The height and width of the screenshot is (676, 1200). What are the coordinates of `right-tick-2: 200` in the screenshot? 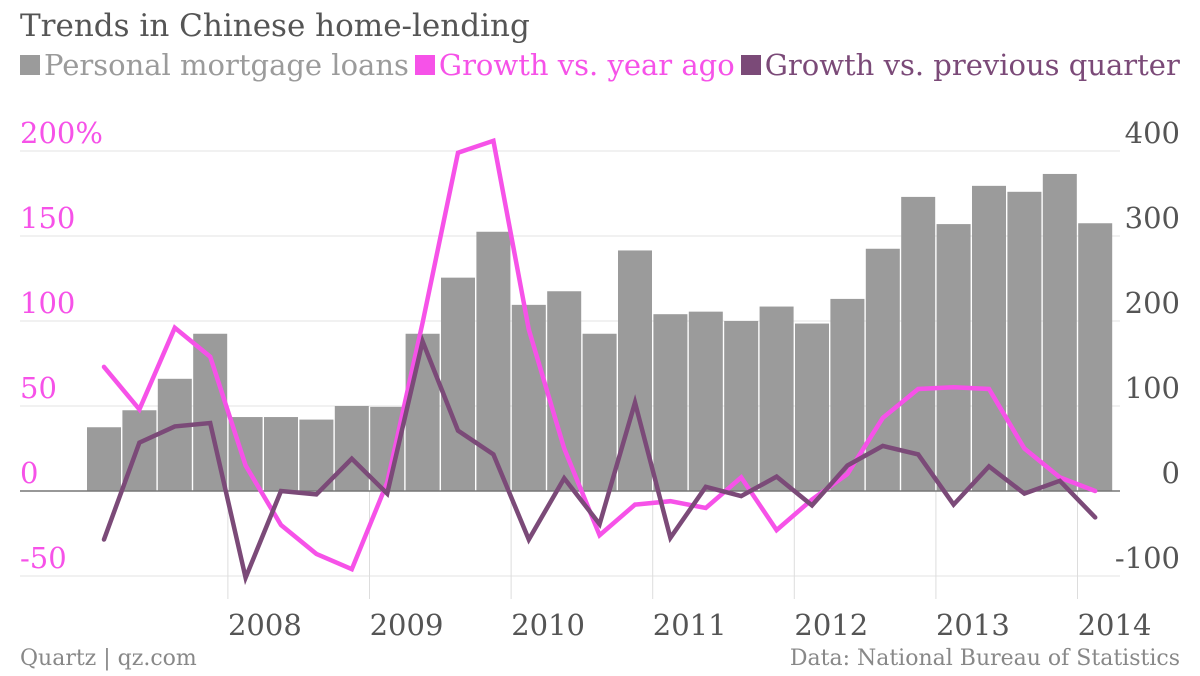 It's located at (1152, 303).